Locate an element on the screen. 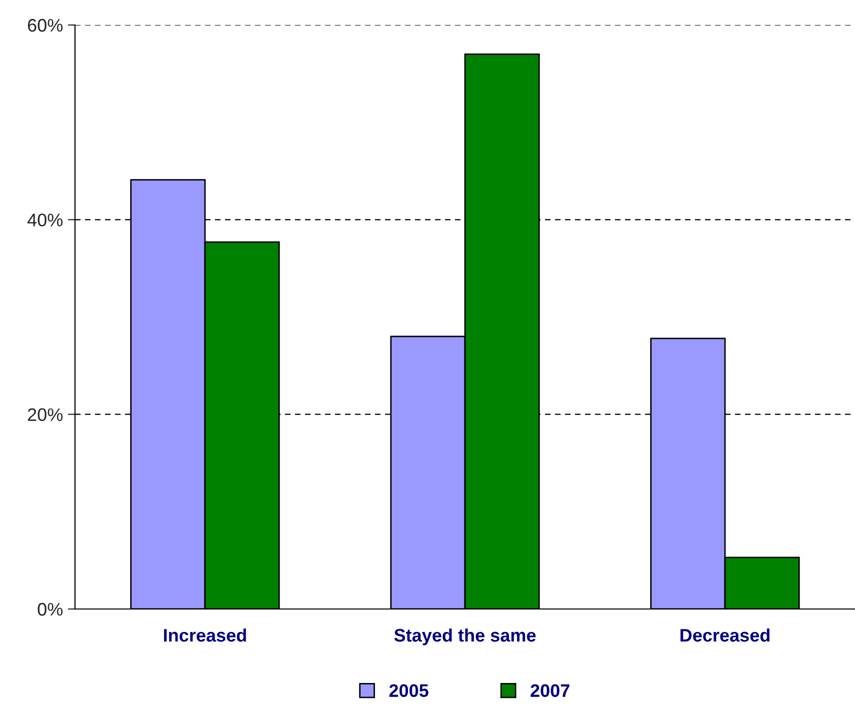  x-tick-label: Decreased is located at coordinates (725, 635).